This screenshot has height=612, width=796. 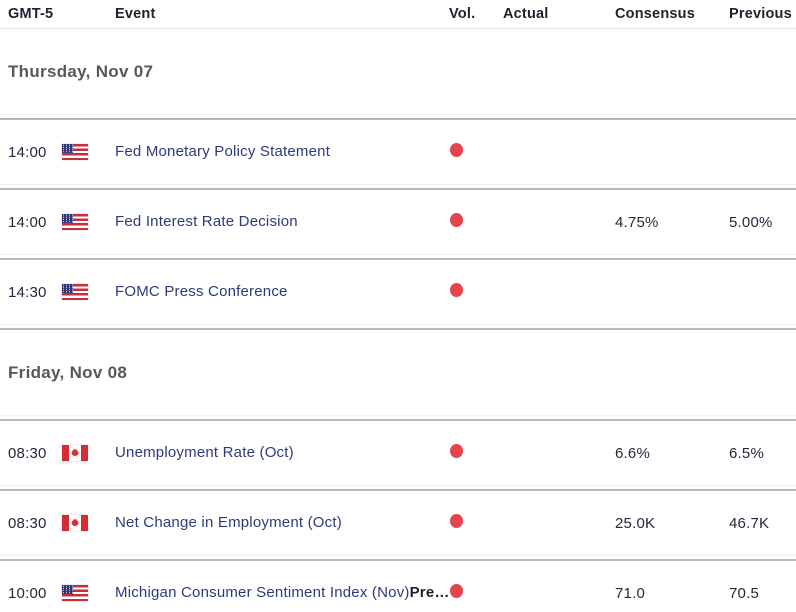 I want to click on consensus-value: 25.0K, so click(x=635, y=523).